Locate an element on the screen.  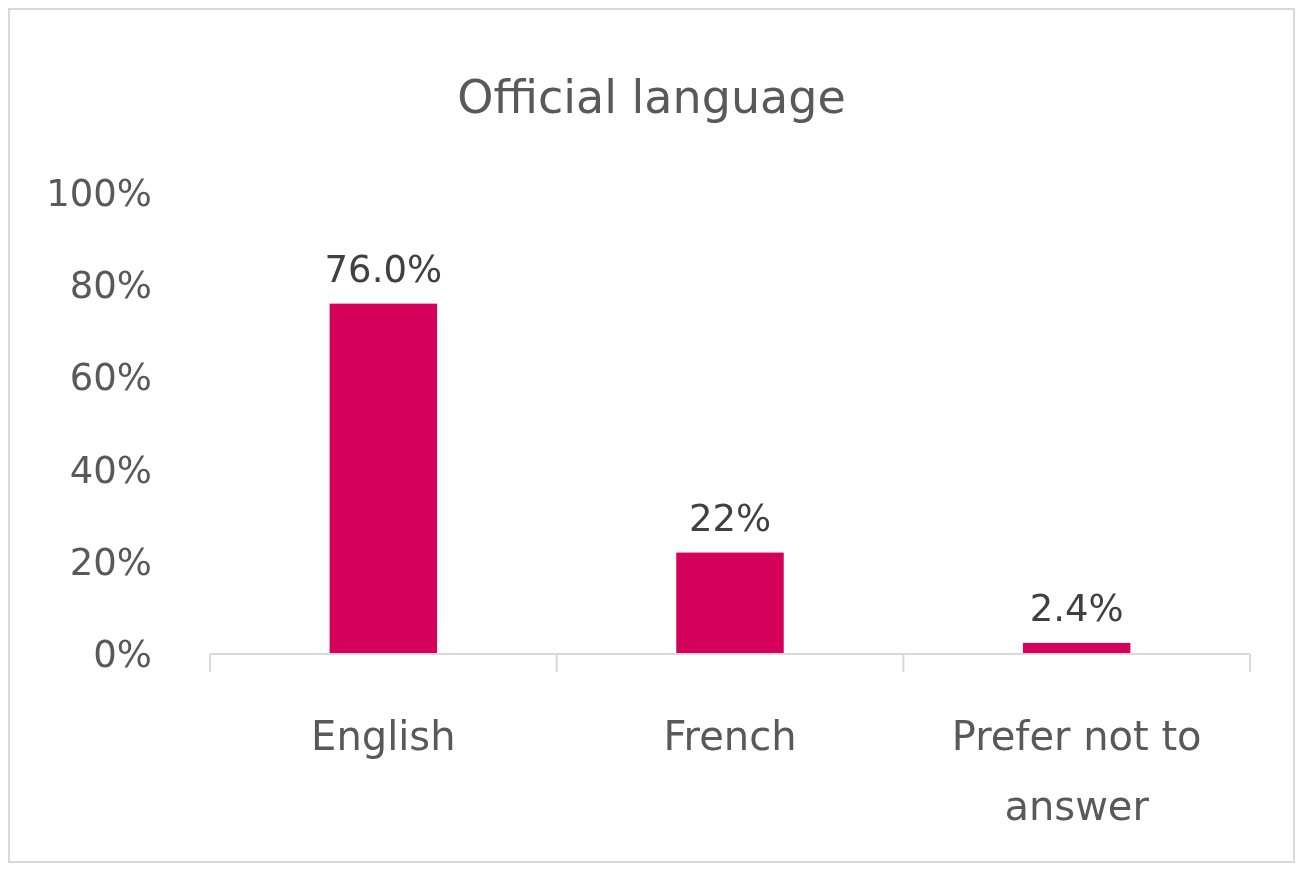
y-tick-label: 100% is located at coordinates (99, 193).